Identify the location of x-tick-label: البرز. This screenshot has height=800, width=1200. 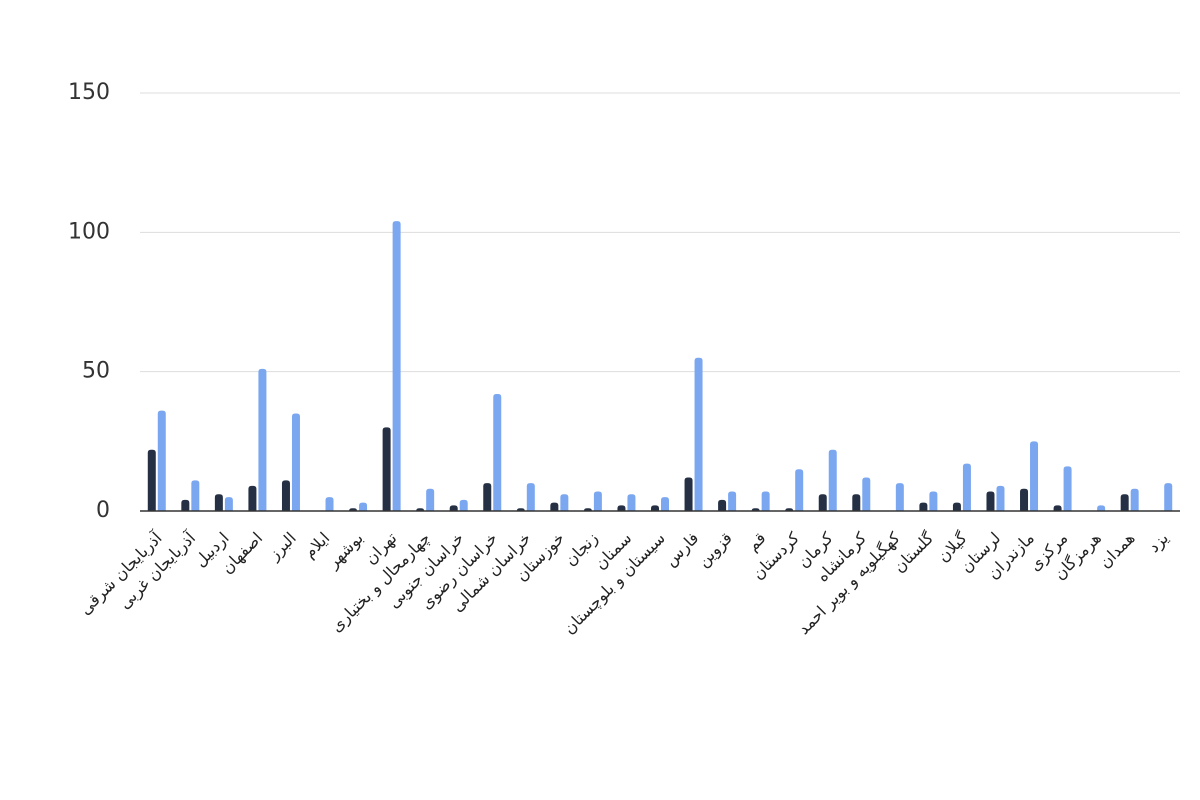
(282, 546).